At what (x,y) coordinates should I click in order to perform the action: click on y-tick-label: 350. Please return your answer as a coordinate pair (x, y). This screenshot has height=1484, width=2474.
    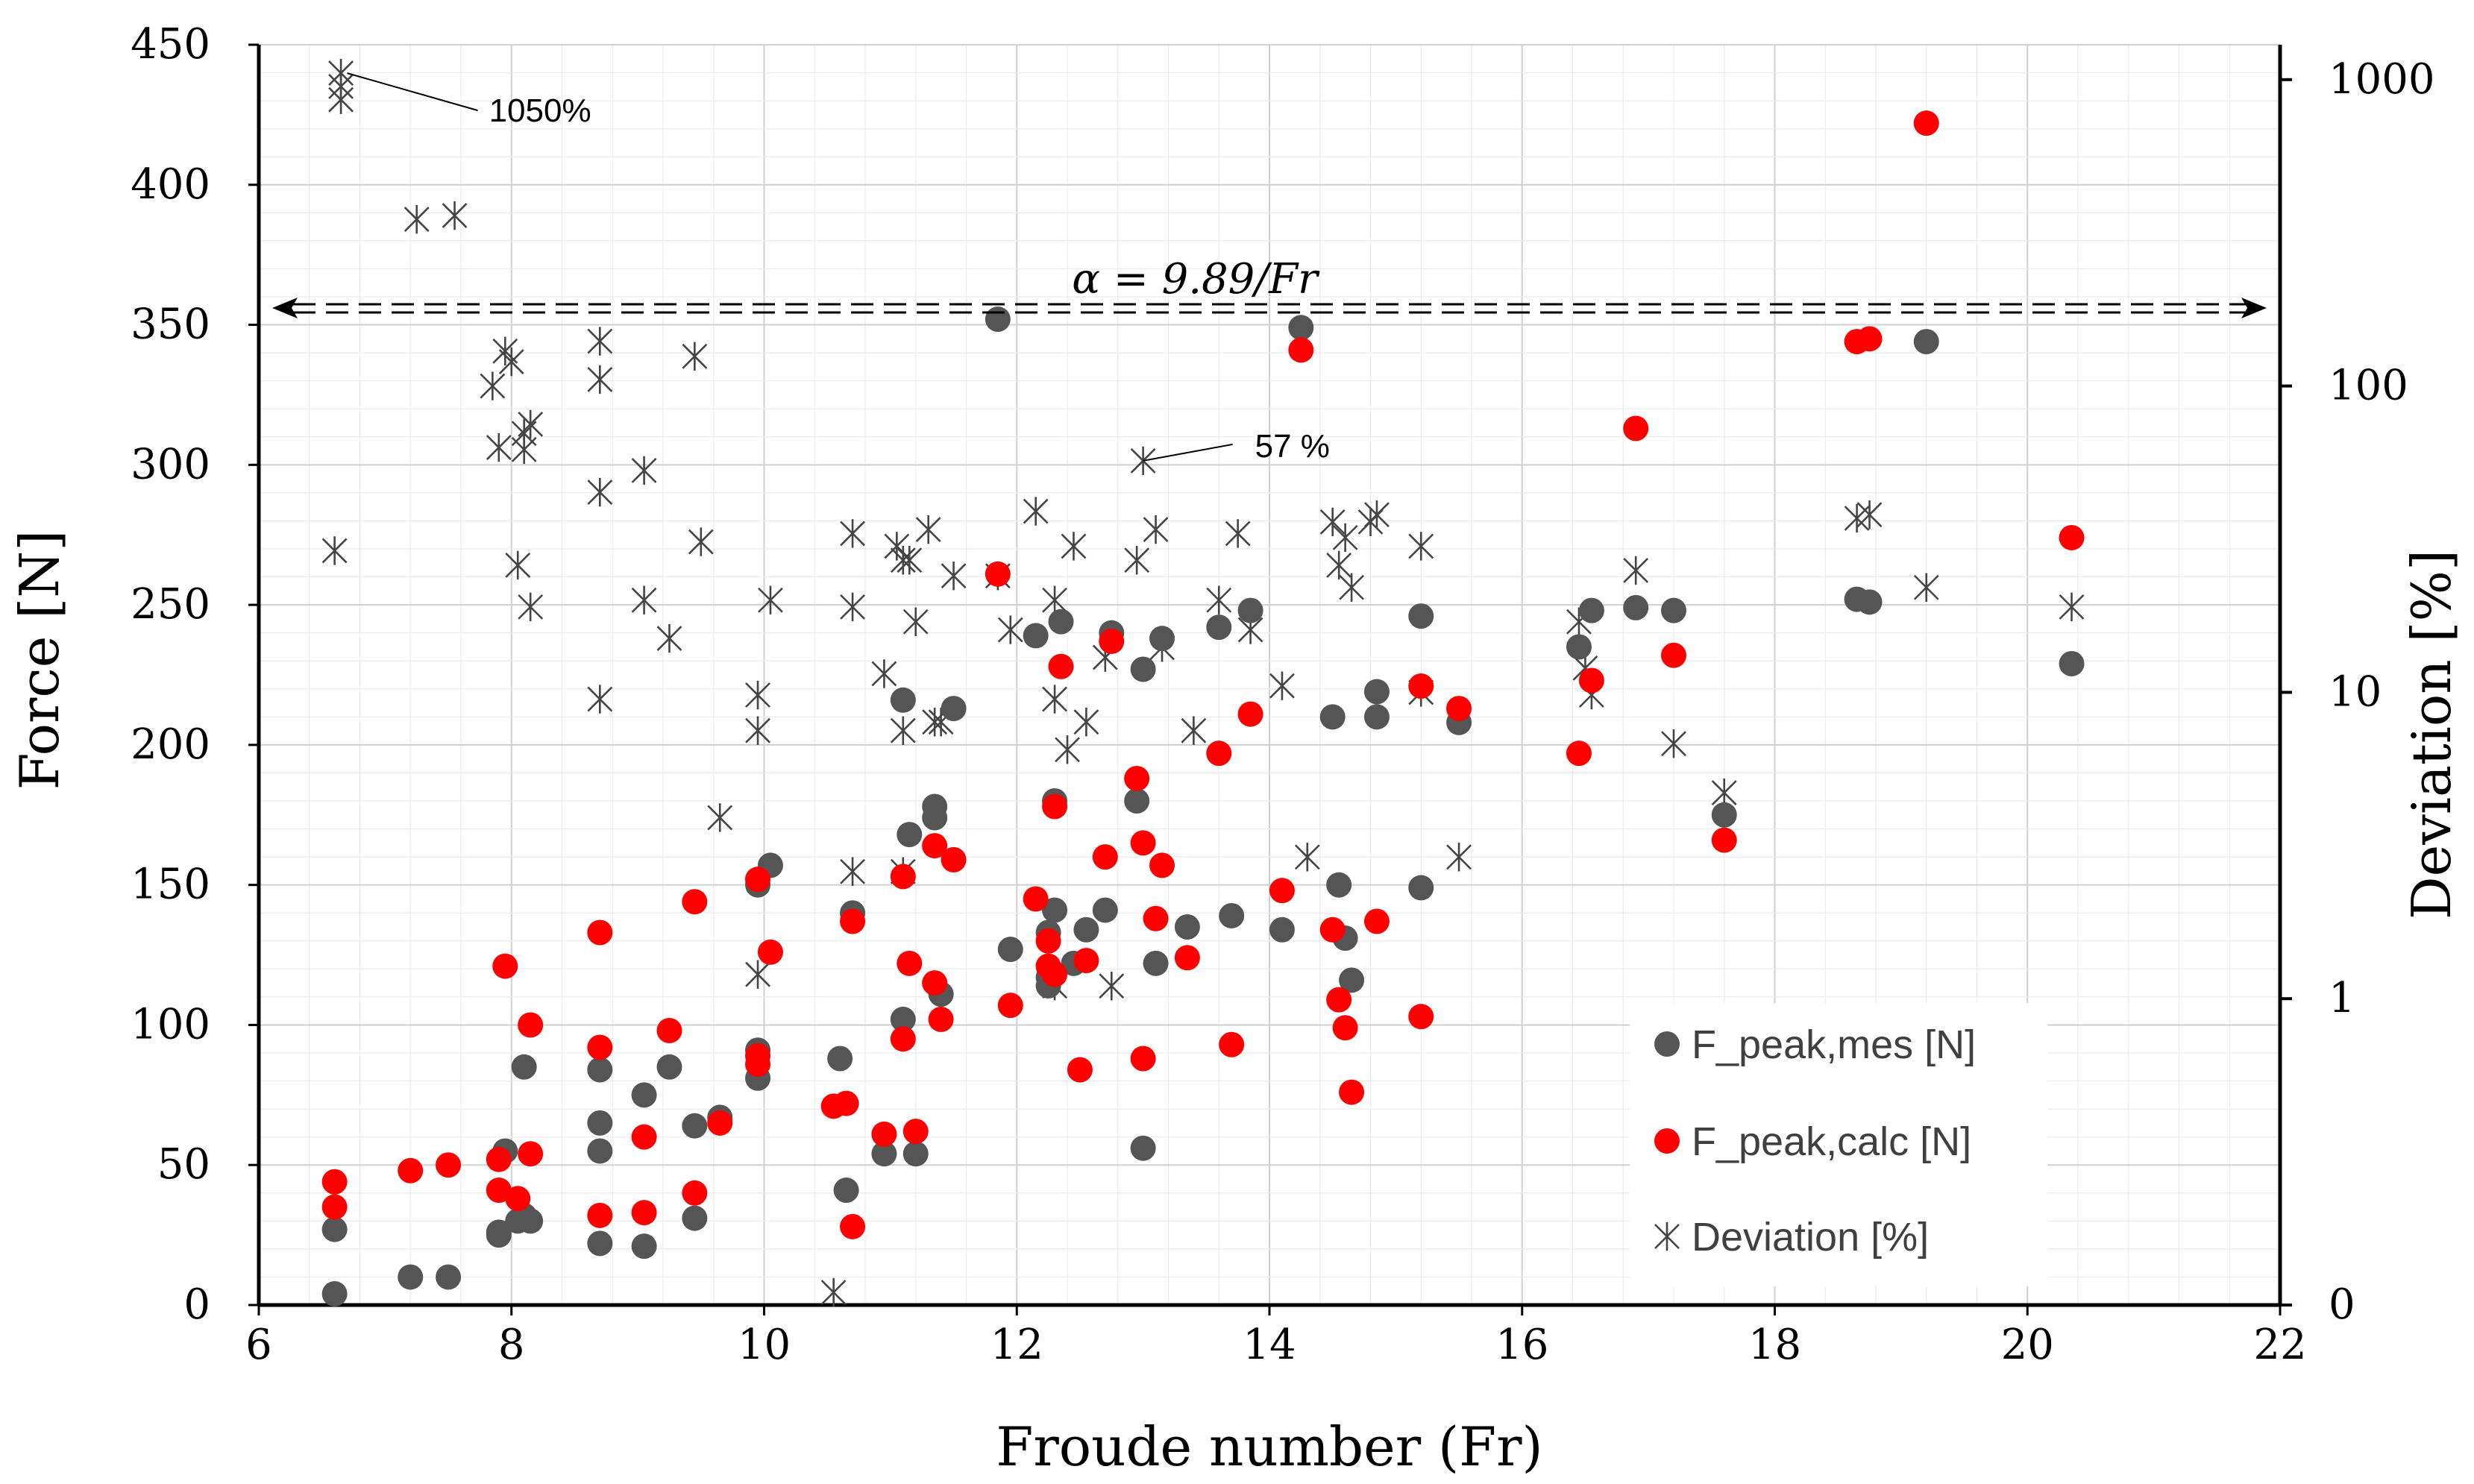
    Looking at the image, I should click on (170, 325).